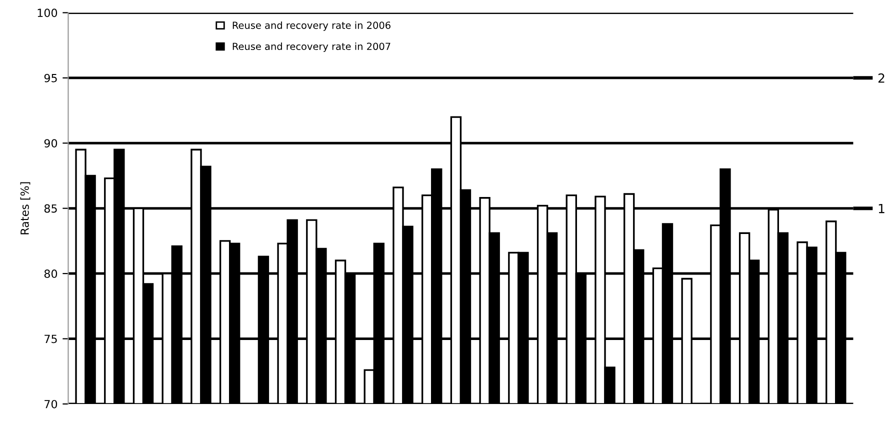 Image resolution: width=886 pixels, height=423 pixels. I want to click on y-tick-label: 100, so click(48, 13).